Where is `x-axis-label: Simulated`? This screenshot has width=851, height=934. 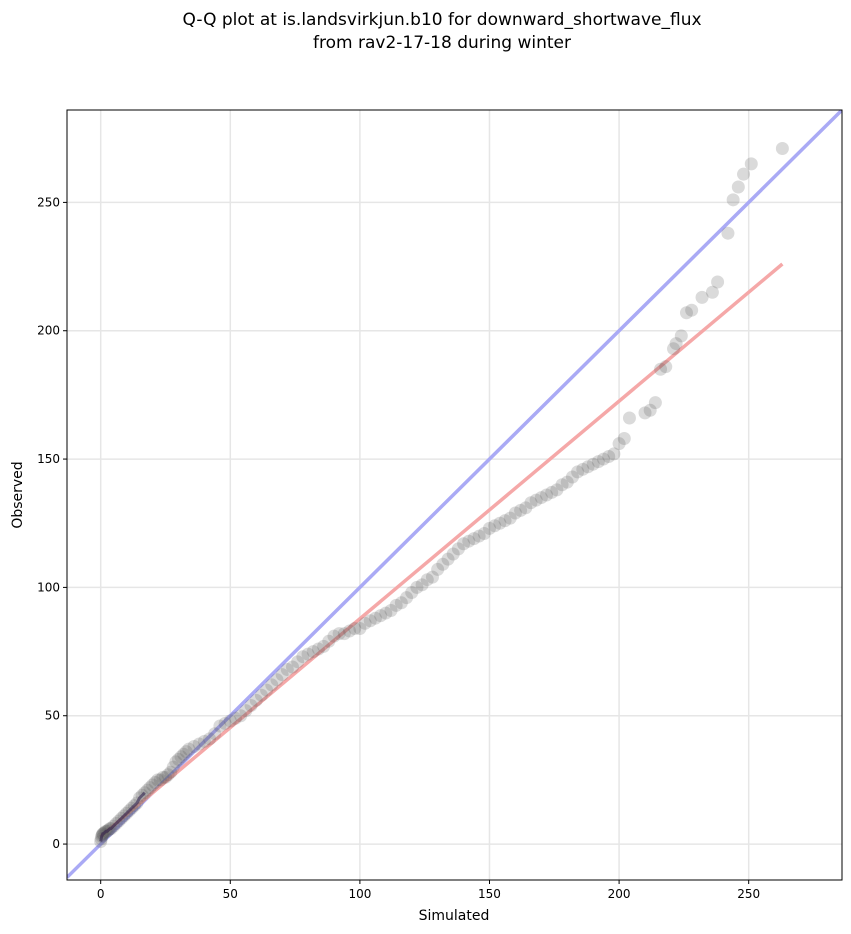
x-axis-label: Simulated is located at coordinates (454, 916).